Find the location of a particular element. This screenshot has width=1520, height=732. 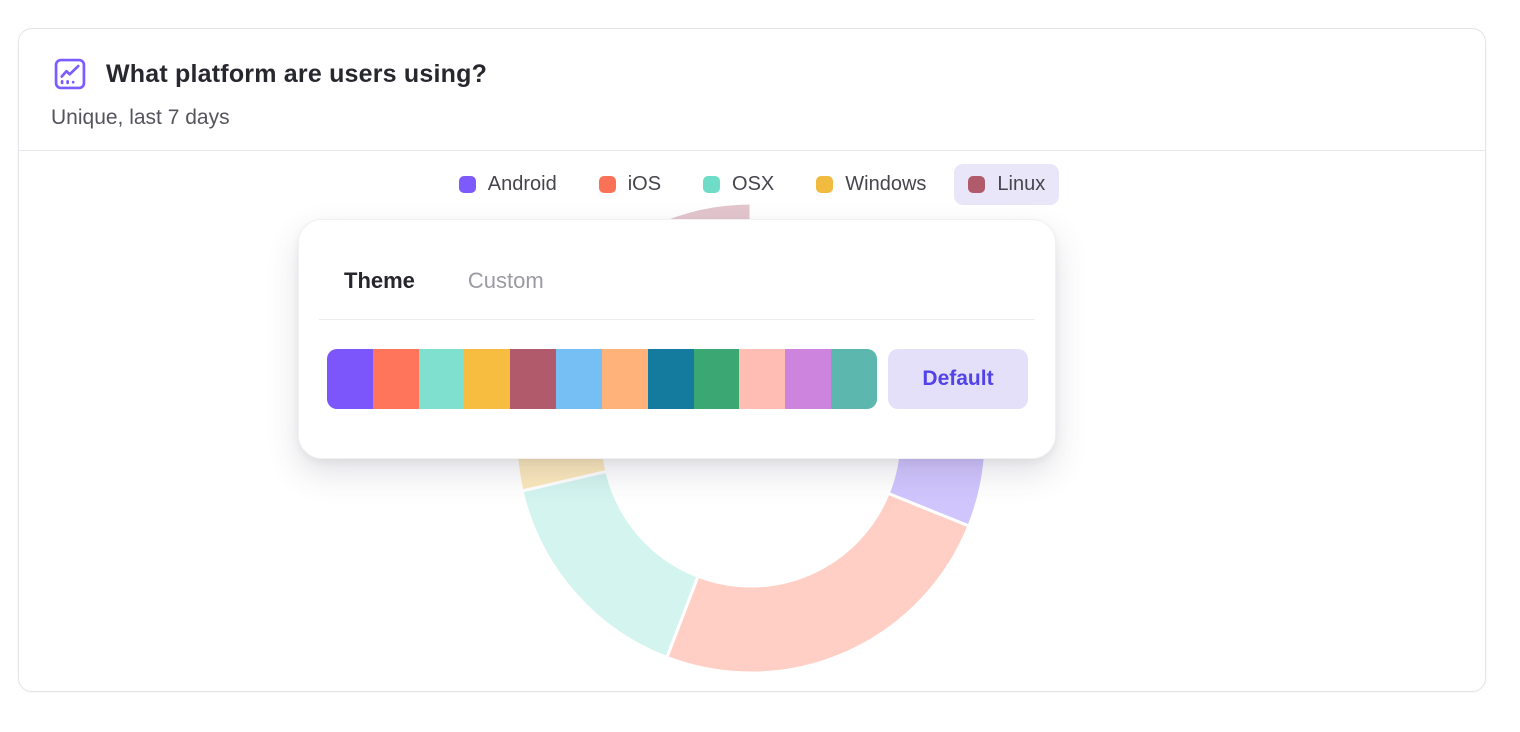

ios-color-swatch is located at coordinates (607, 184).